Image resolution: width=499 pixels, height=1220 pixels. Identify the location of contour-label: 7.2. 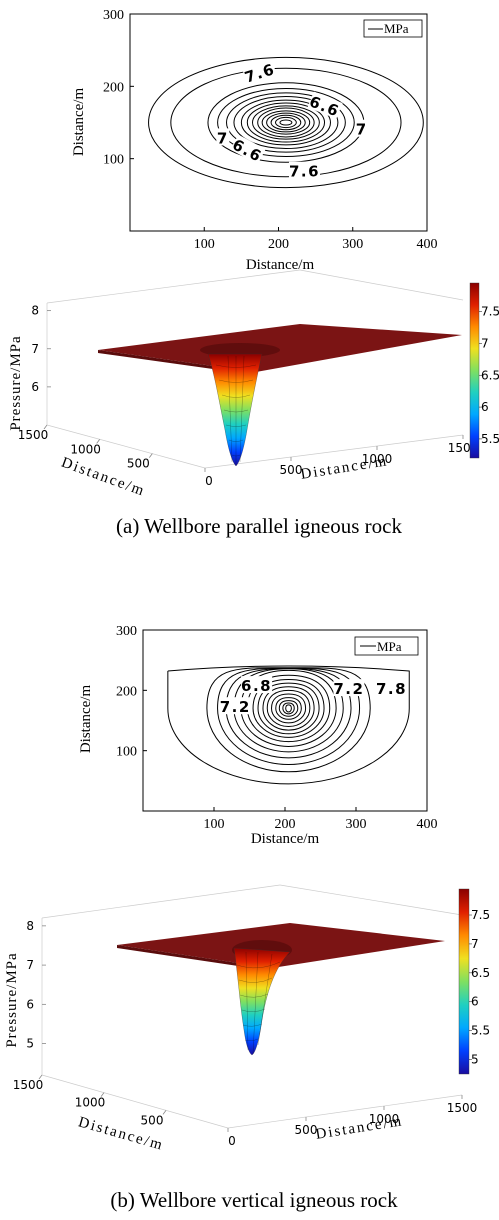
(349, 688).